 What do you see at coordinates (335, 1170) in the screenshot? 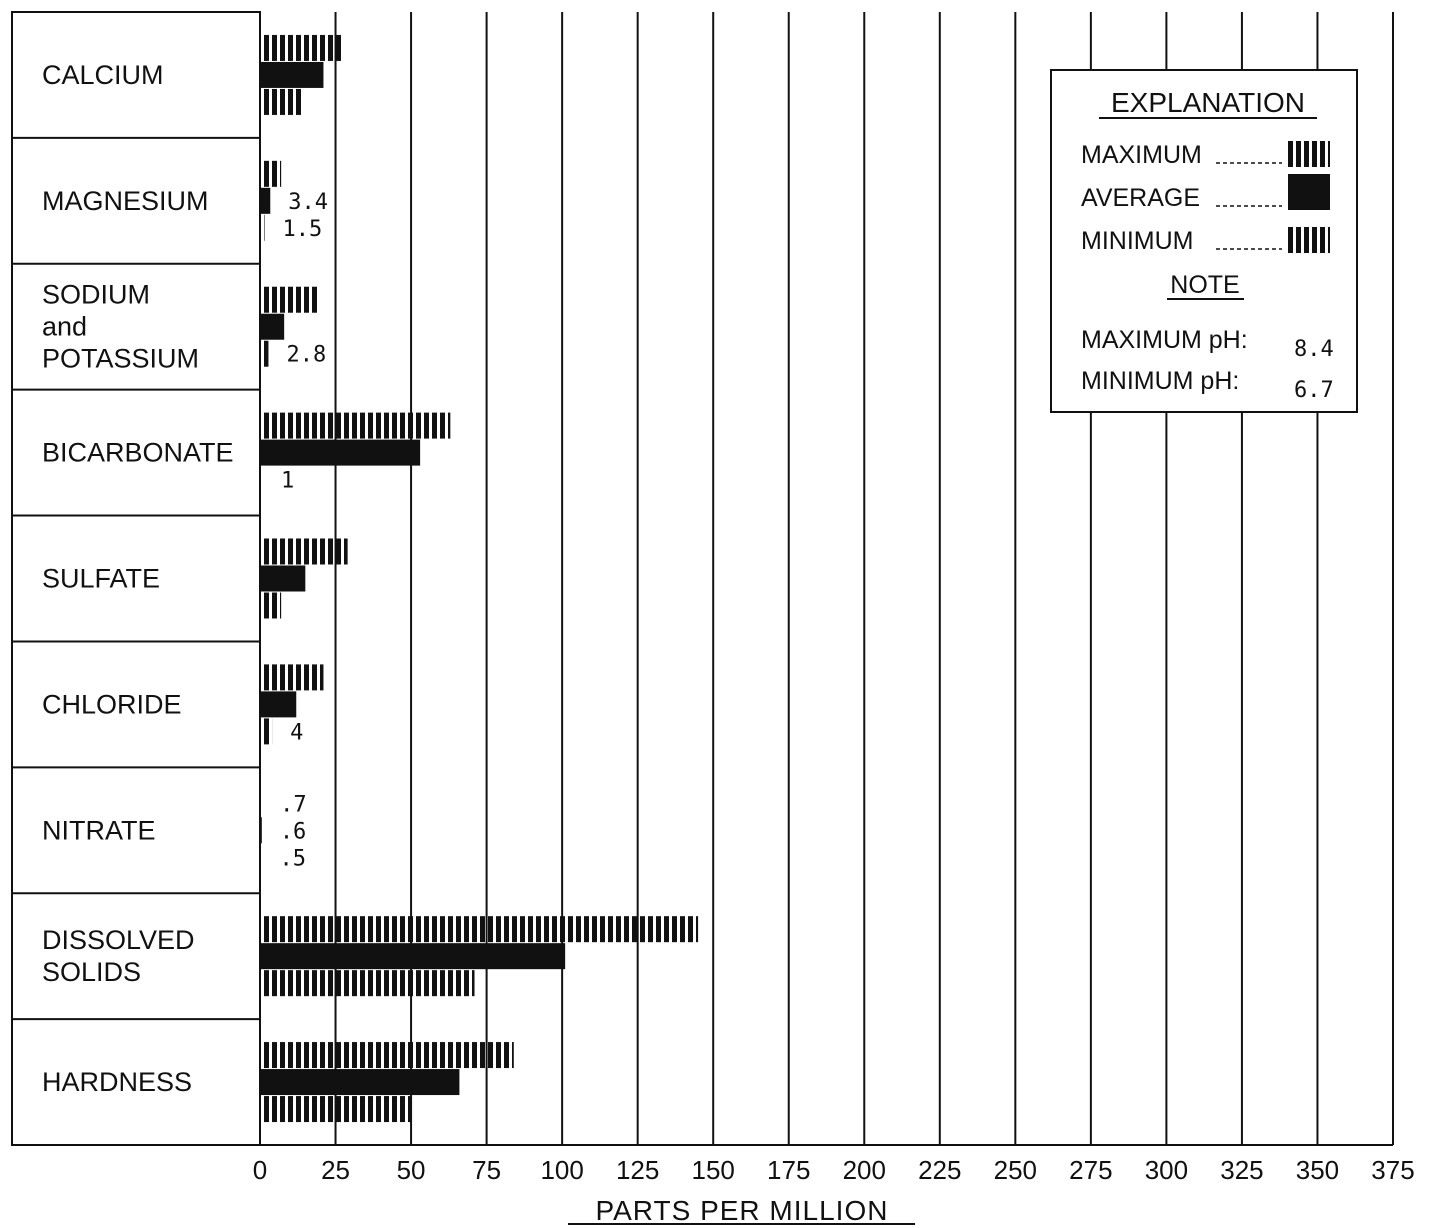
I see `x-tick-label: 25` at bounding box center [335, 1170].